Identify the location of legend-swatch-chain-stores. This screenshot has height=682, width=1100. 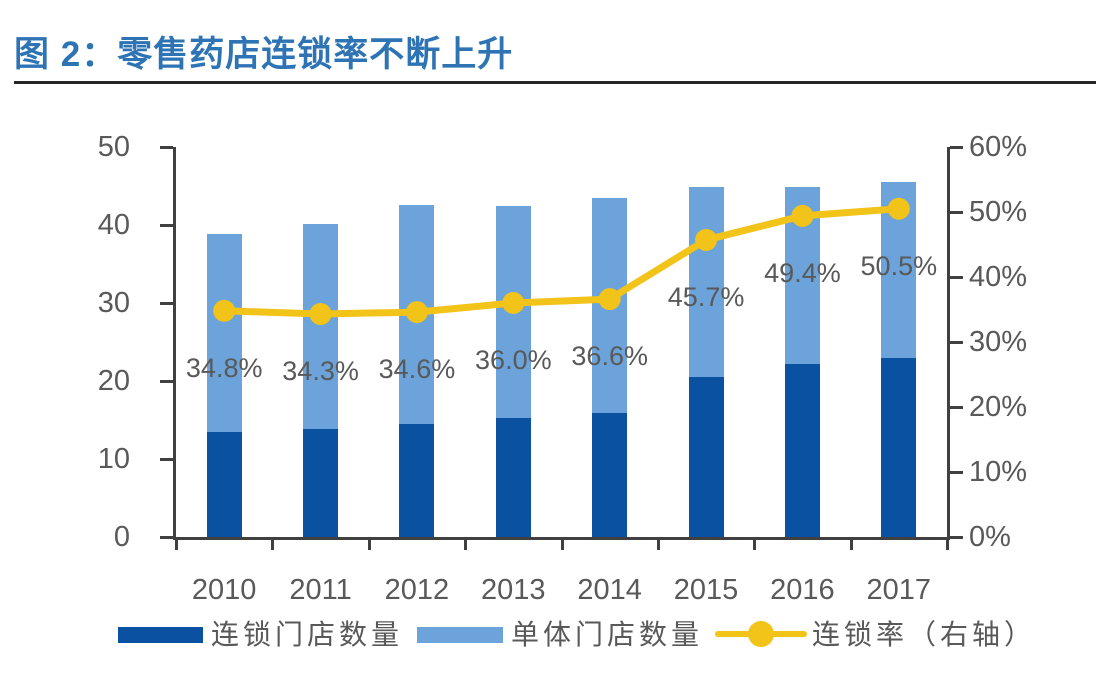
(160, 635).